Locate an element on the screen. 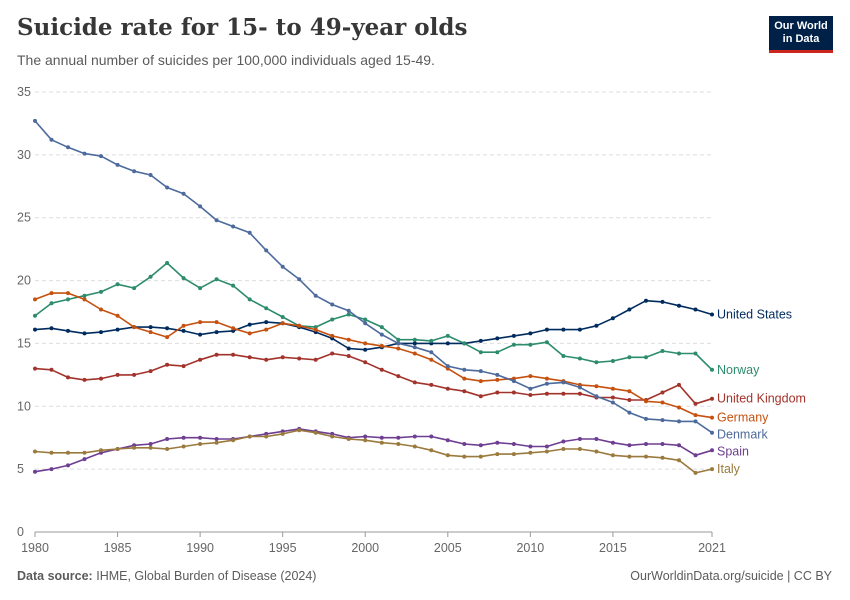 This screenshot has height=600, width=850. series-label: Italy is located at coordinates (729, 469).